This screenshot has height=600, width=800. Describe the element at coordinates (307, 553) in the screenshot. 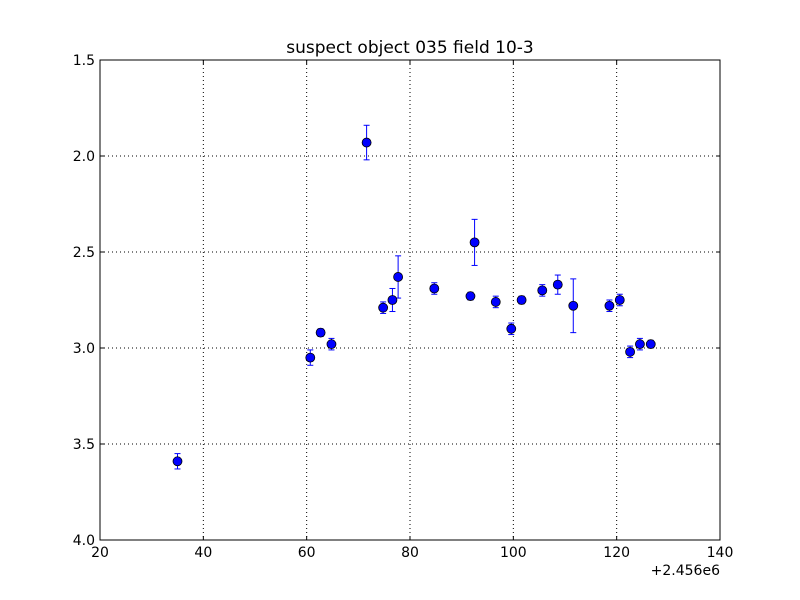

I see `x-tick-label: 60` at that location.